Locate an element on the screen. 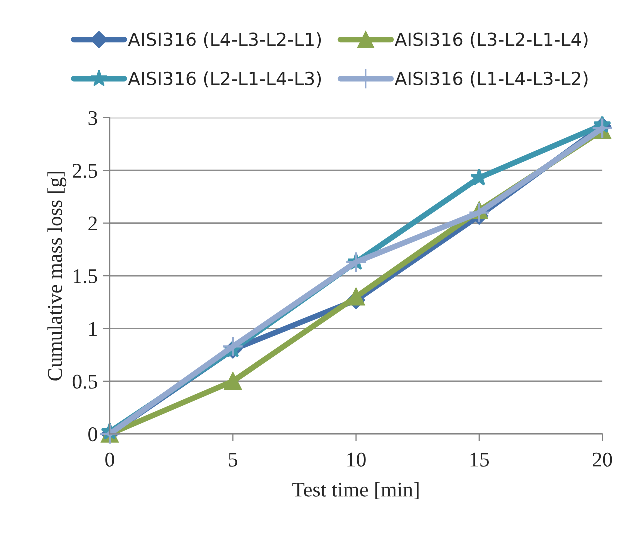 The width and height of the screenshot is (618, 536). y-axis-title: Cumulative mass loss [g] is located at coordinates (57, 276).